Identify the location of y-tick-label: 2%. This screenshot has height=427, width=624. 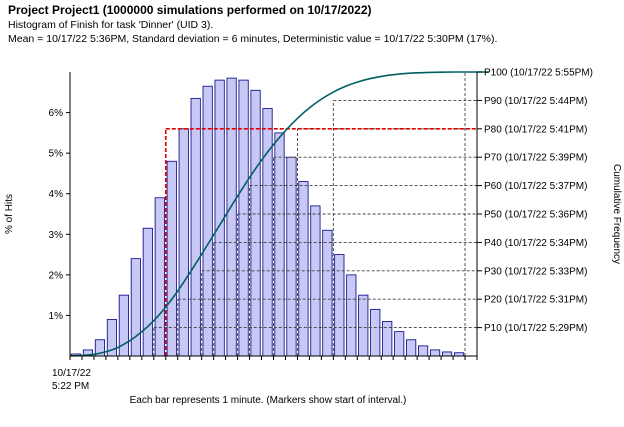
(56, 275).